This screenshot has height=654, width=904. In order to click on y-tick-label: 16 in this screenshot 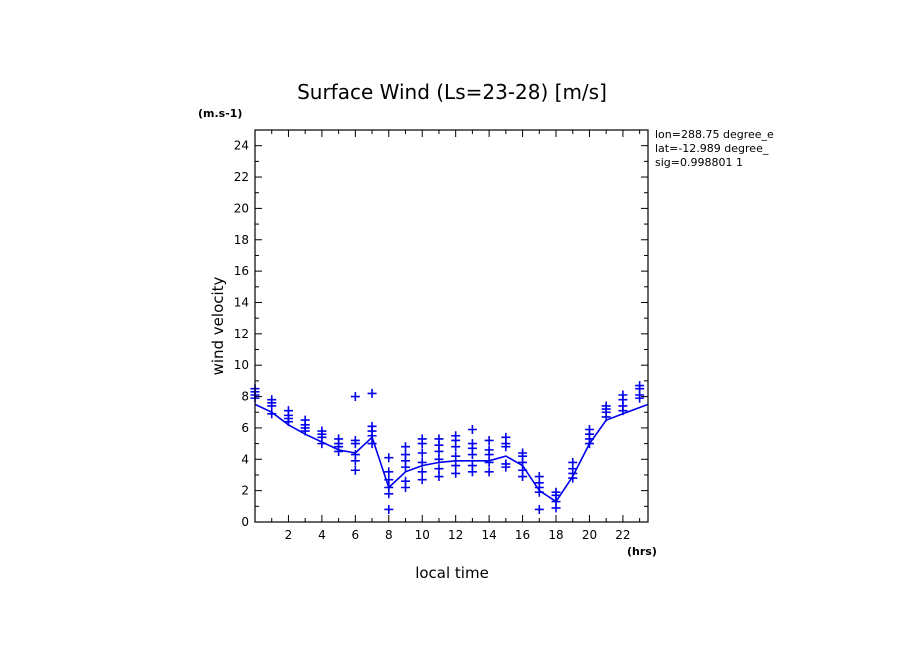, I will do `click(241, 271)`.